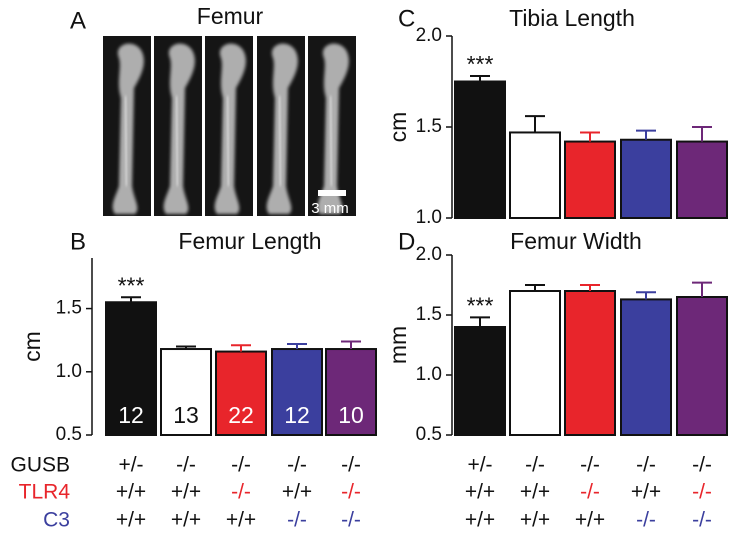  Describe the element at coordinates (186, 415) in the screenshot. I see `n-label: 13` at that location.